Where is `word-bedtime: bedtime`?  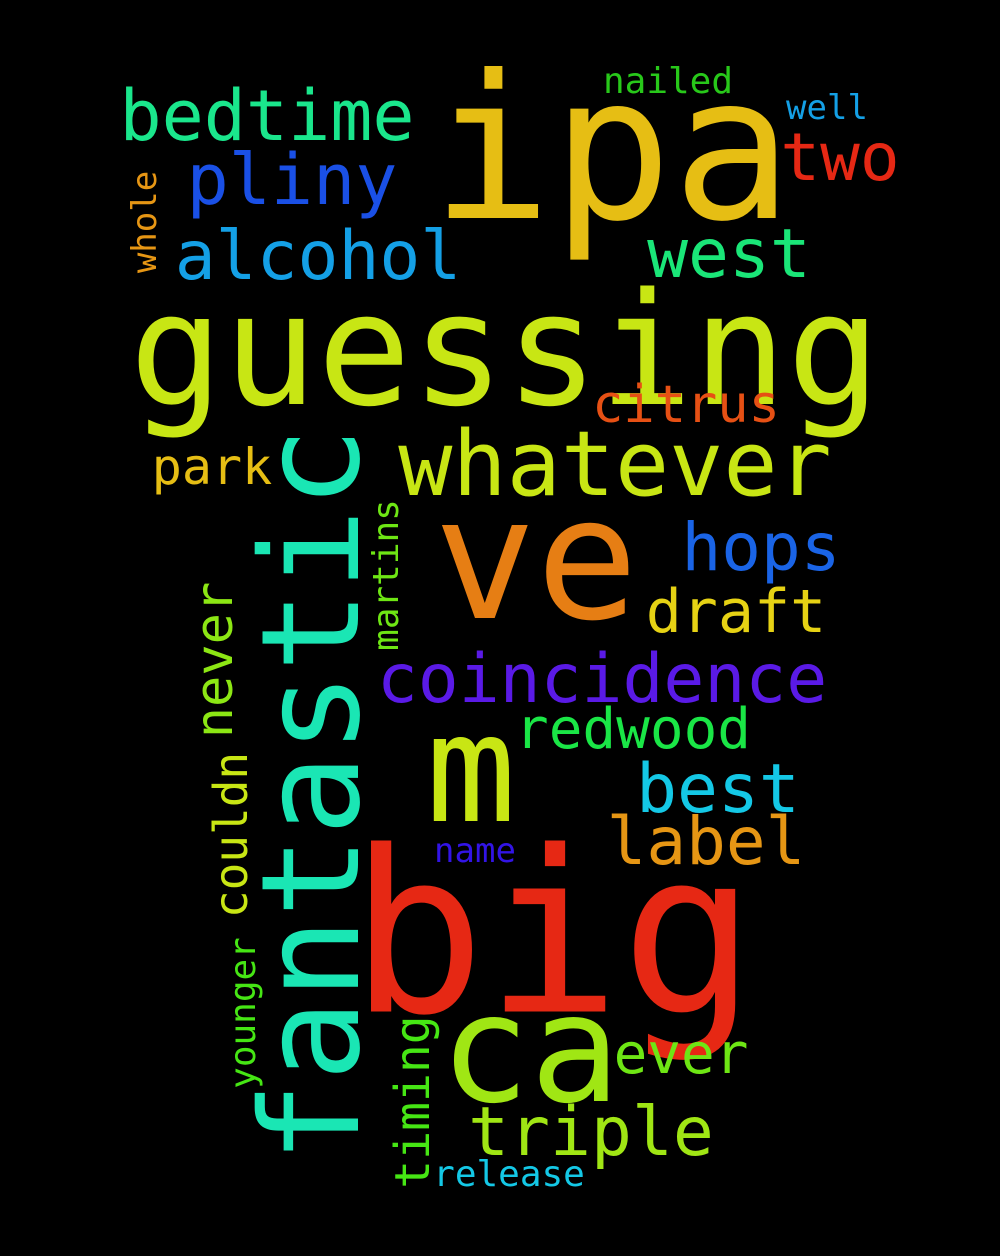
word-bedtime: bedtime is located at coordinates (267, 116).